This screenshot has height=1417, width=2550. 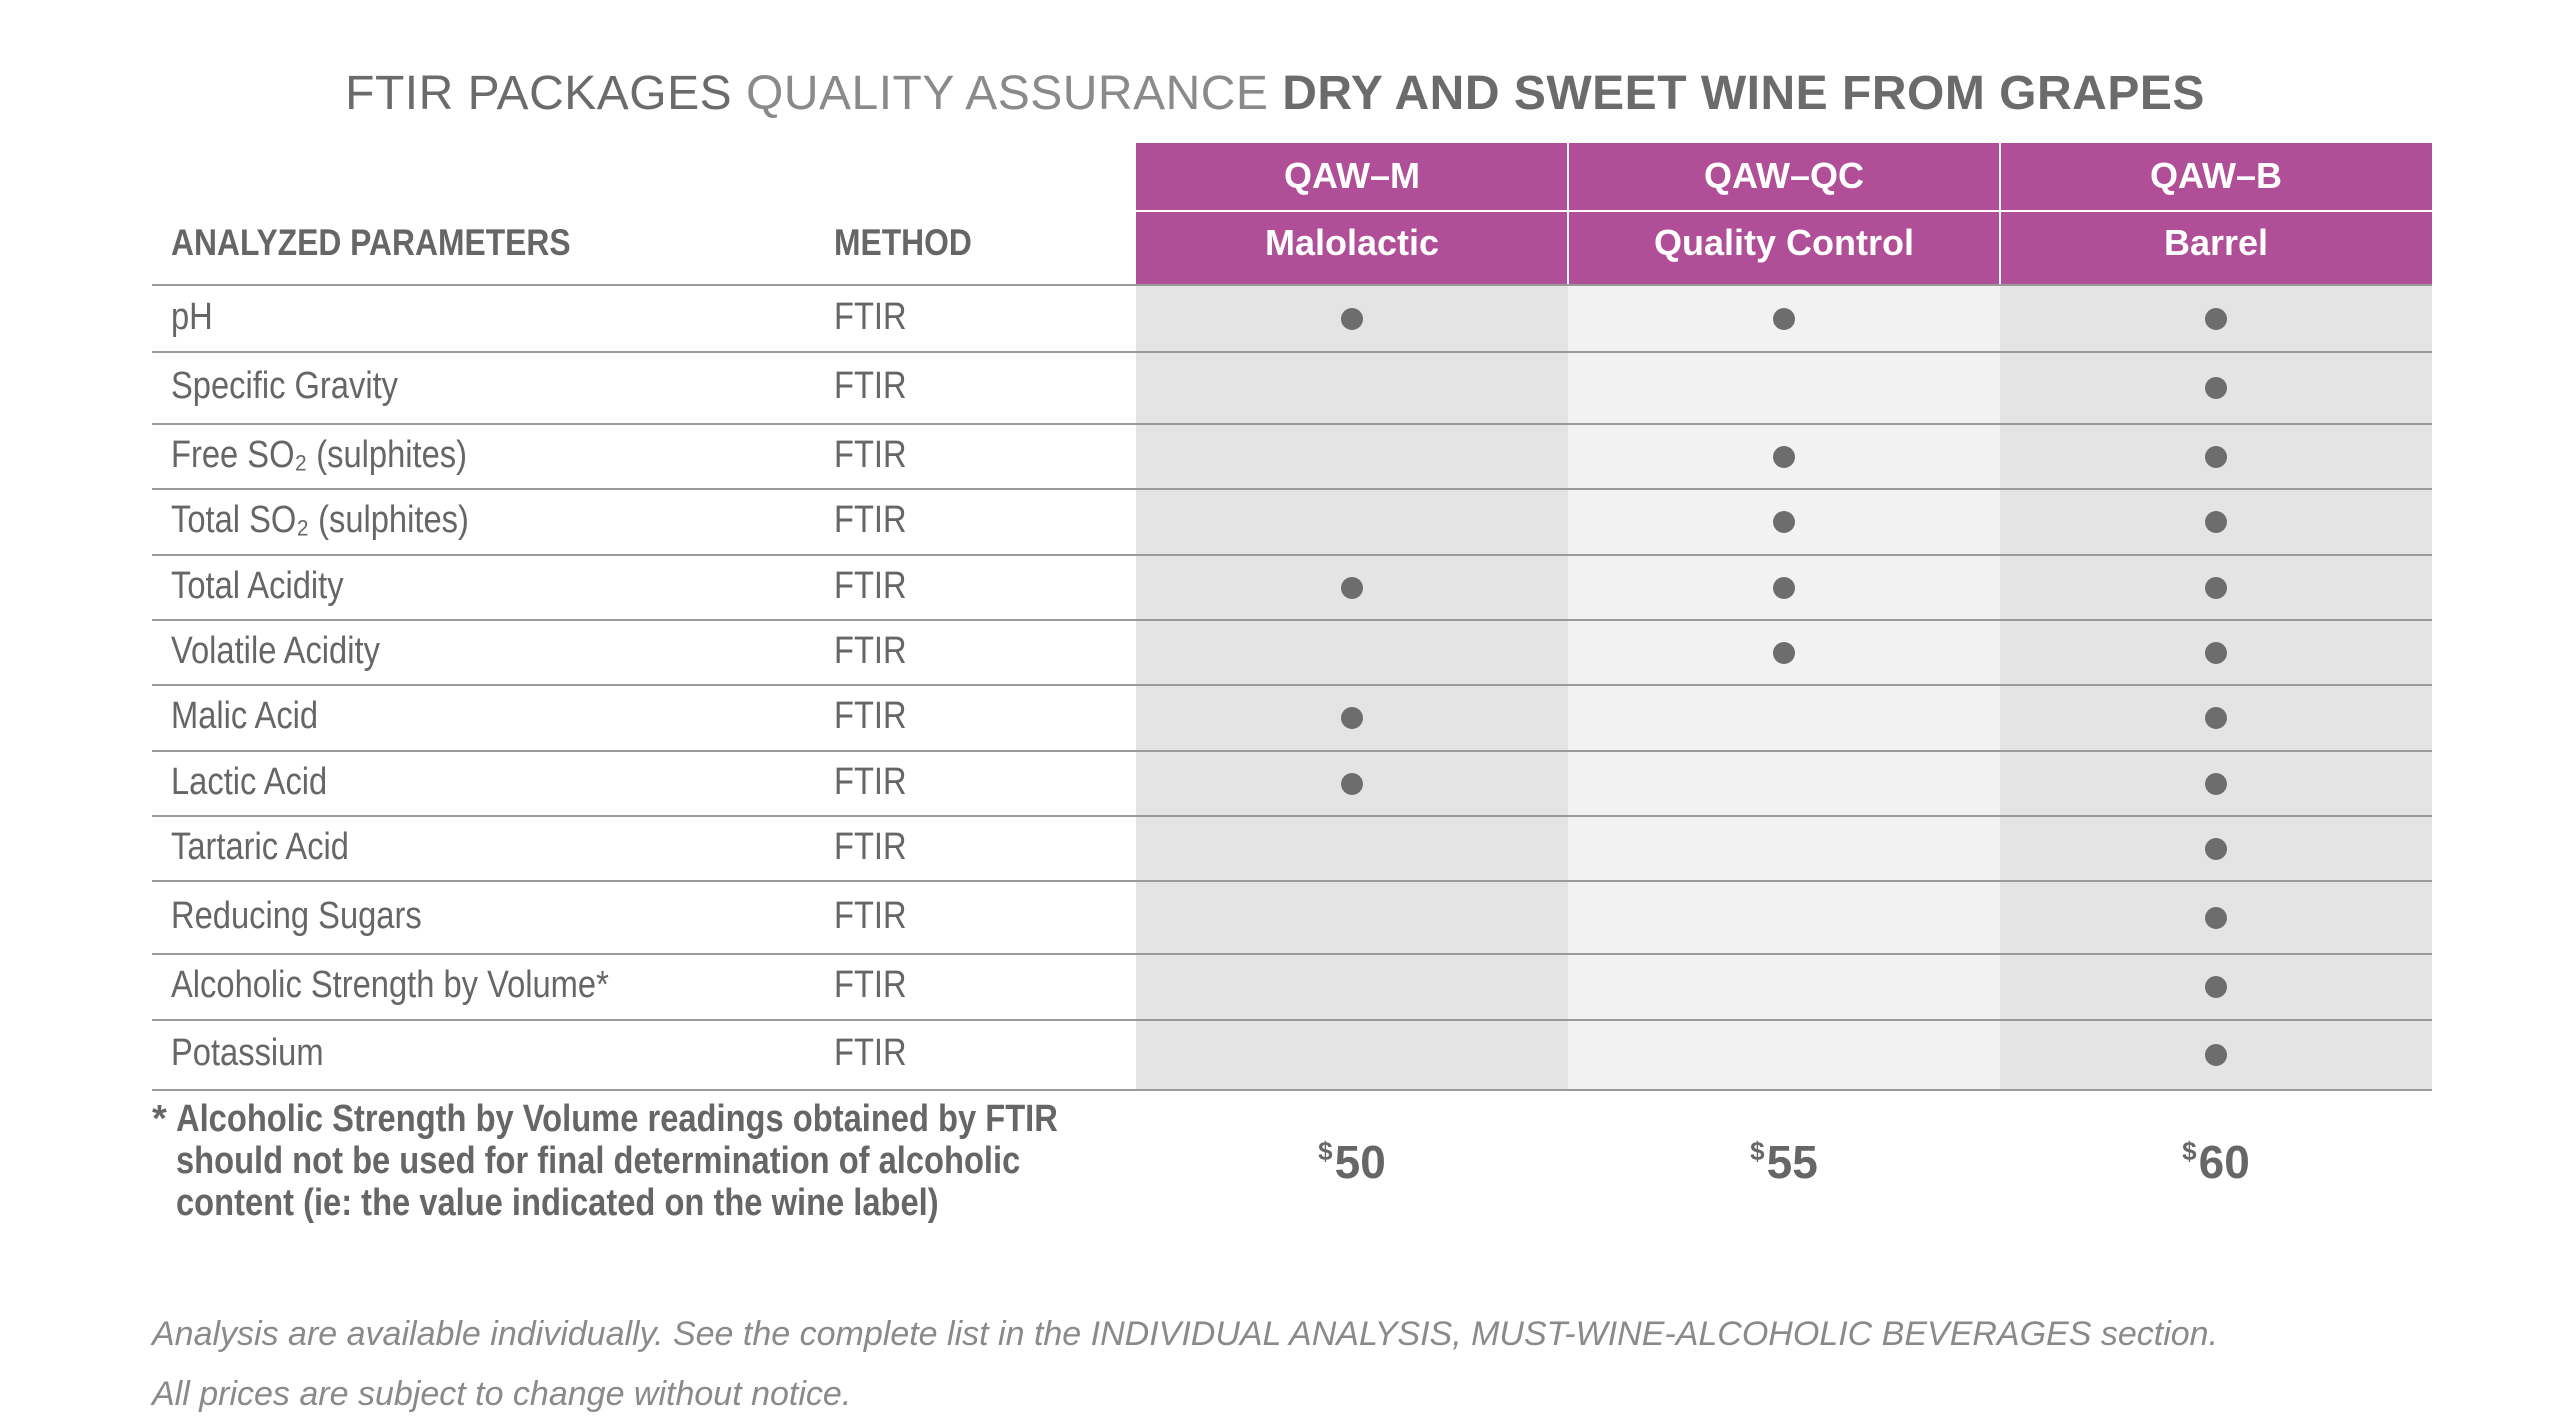 I want to click on header-bottom-line, so click(x=1292, y=285).